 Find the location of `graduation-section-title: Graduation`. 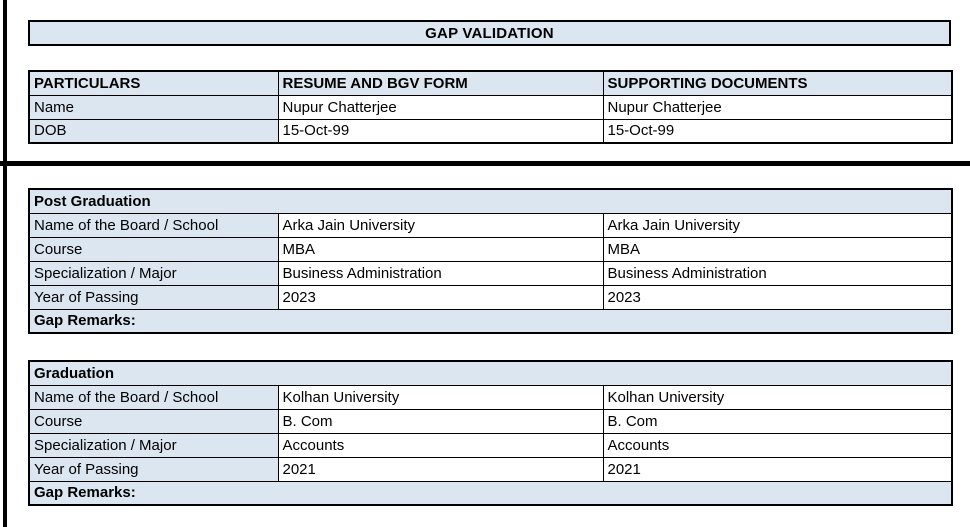

graduation-section-title: Graduation is located at coordinates (490, 373).